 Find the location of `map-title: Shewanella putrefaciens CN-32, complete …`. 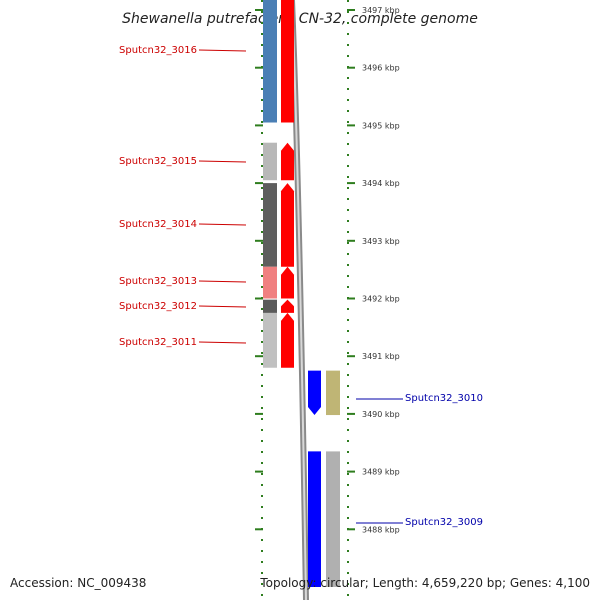

map-title: Shewanella putrefaciens CN-32, complete … is located at coordinates (300, 19).